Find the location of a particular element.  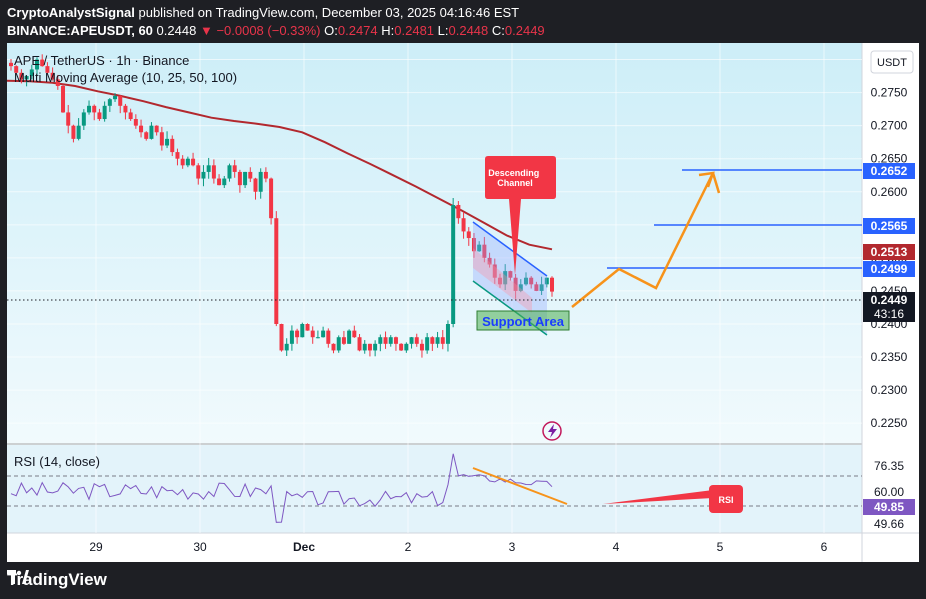

rsi-tag is located at coordinates (726, 499).